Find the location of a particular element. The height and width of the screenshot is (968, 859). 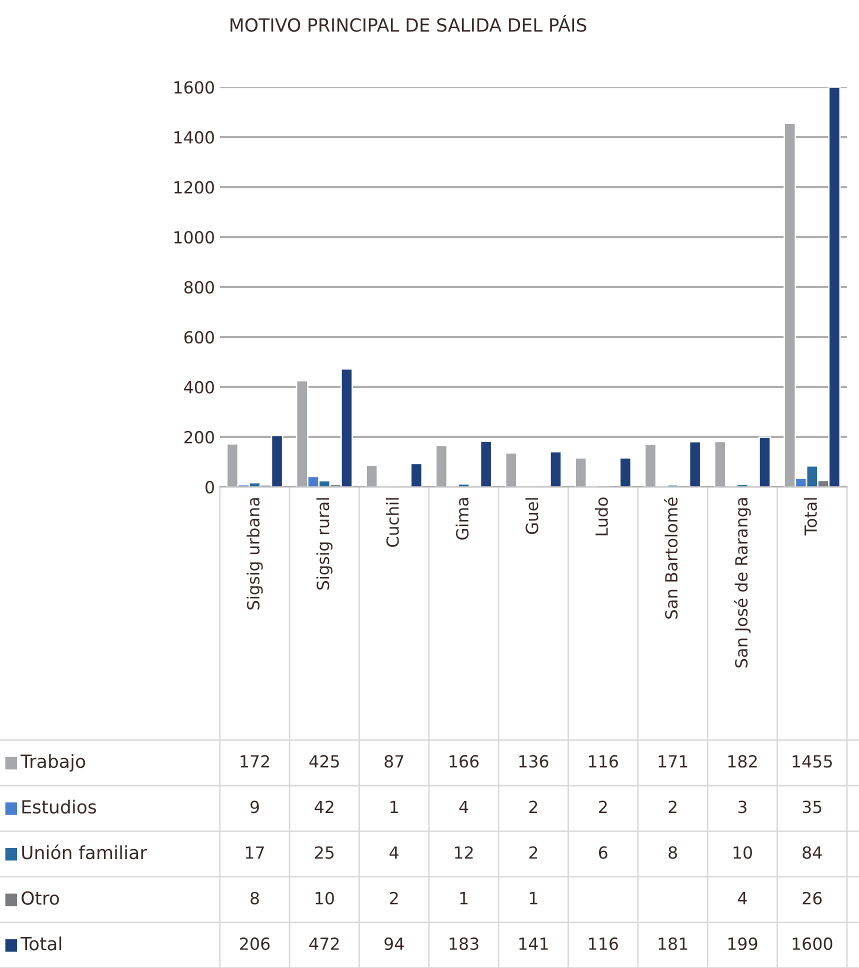

data-label: 6 is located at coordinates (603, 852).